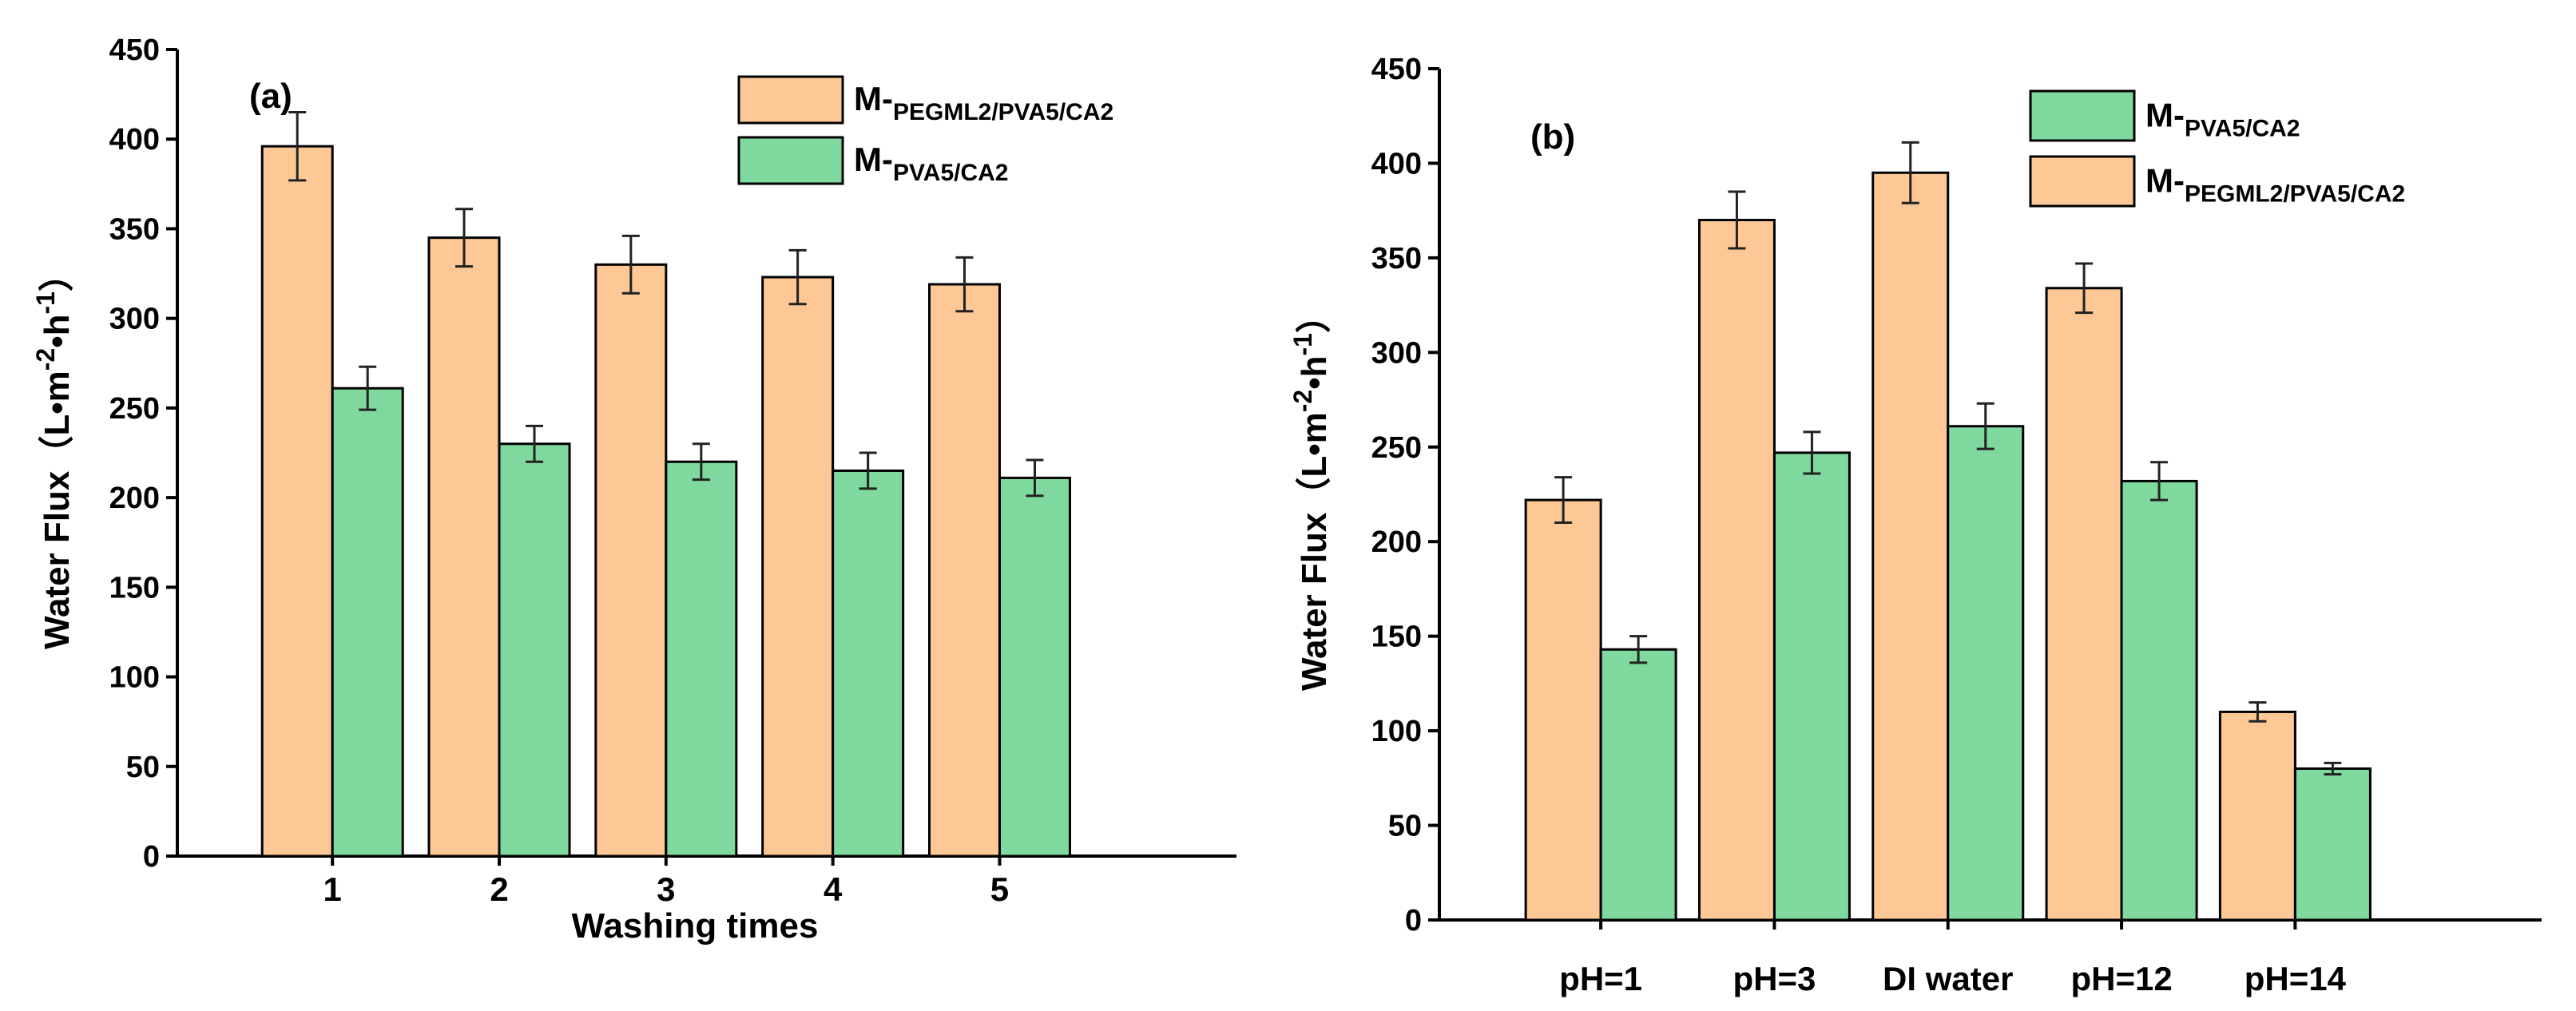 This screenshot has width=2576, height=1011. I want to click on x-tick-label: 4, so click(834, 889).